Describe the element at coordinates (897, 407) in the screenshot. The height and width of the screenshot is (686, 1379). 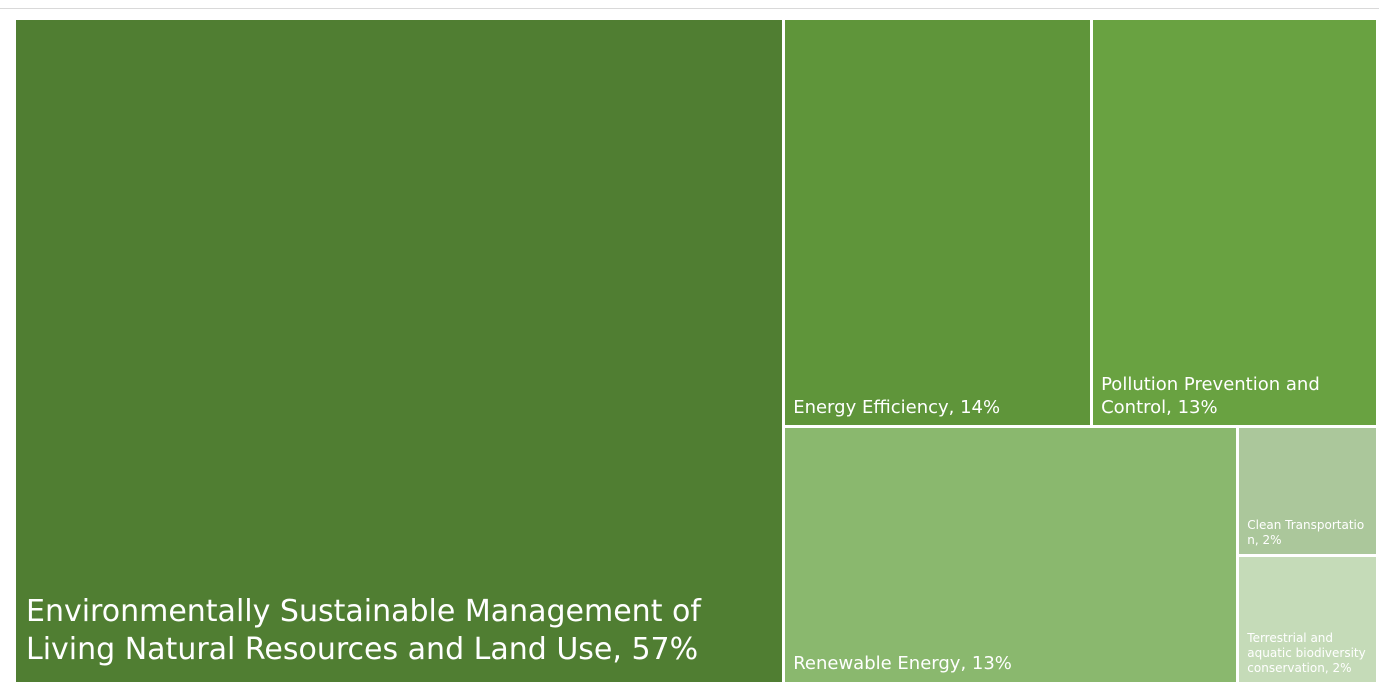
I see `data-label: Energy Efficiency, 14%` at that location.